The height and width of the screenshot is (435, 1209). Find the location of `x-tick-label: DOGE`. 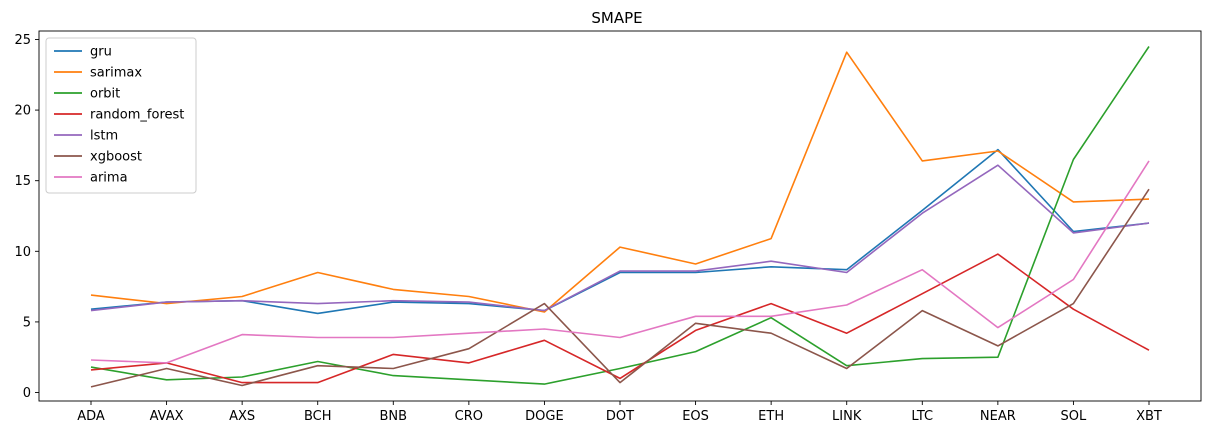

x-tick-label: DOGE is located at coordinates (544, 416).